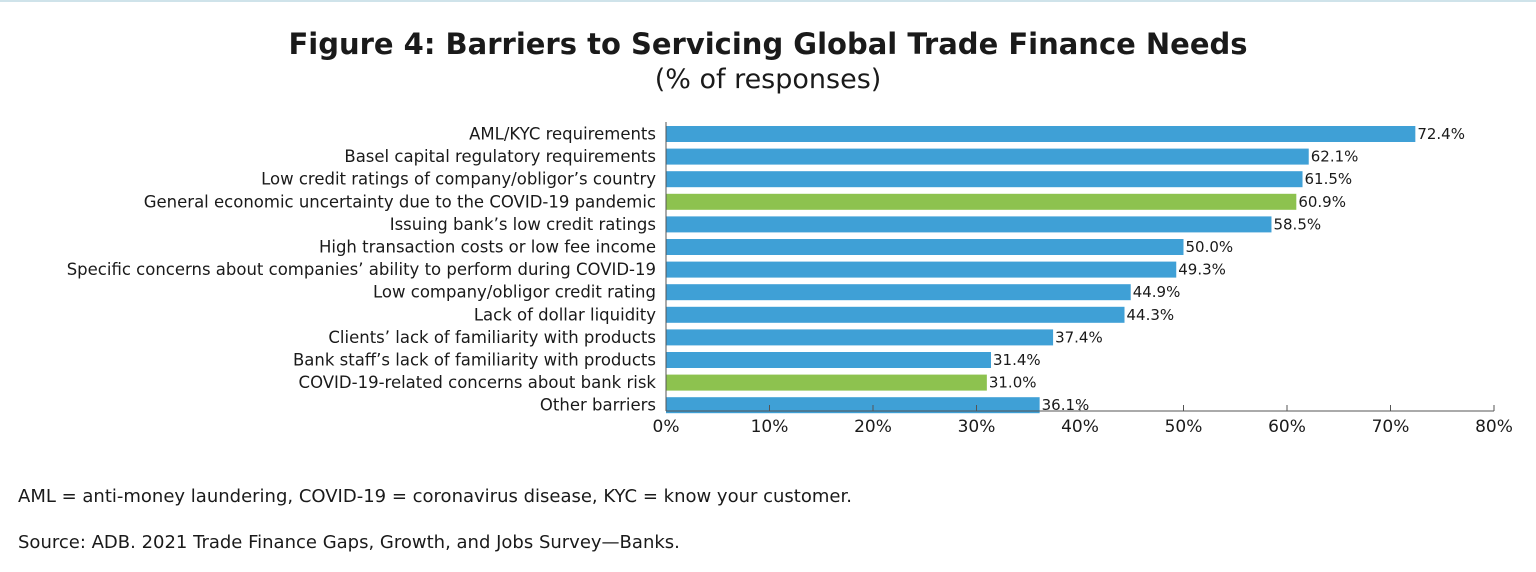  I want to click on value-label: 50.0%, so click(1210, 247).